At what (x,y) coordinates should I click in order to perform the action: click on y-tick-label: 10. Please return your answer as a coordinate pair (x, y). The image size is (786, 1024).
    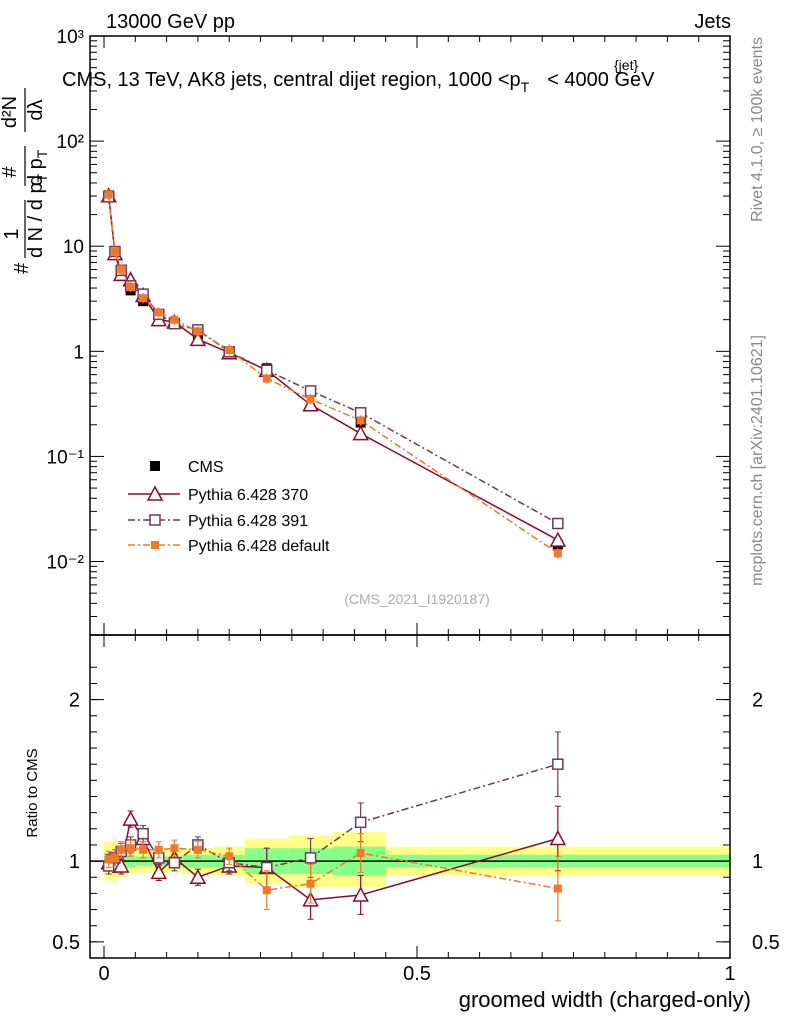
    Looking at the image, I should click on (73, 247).